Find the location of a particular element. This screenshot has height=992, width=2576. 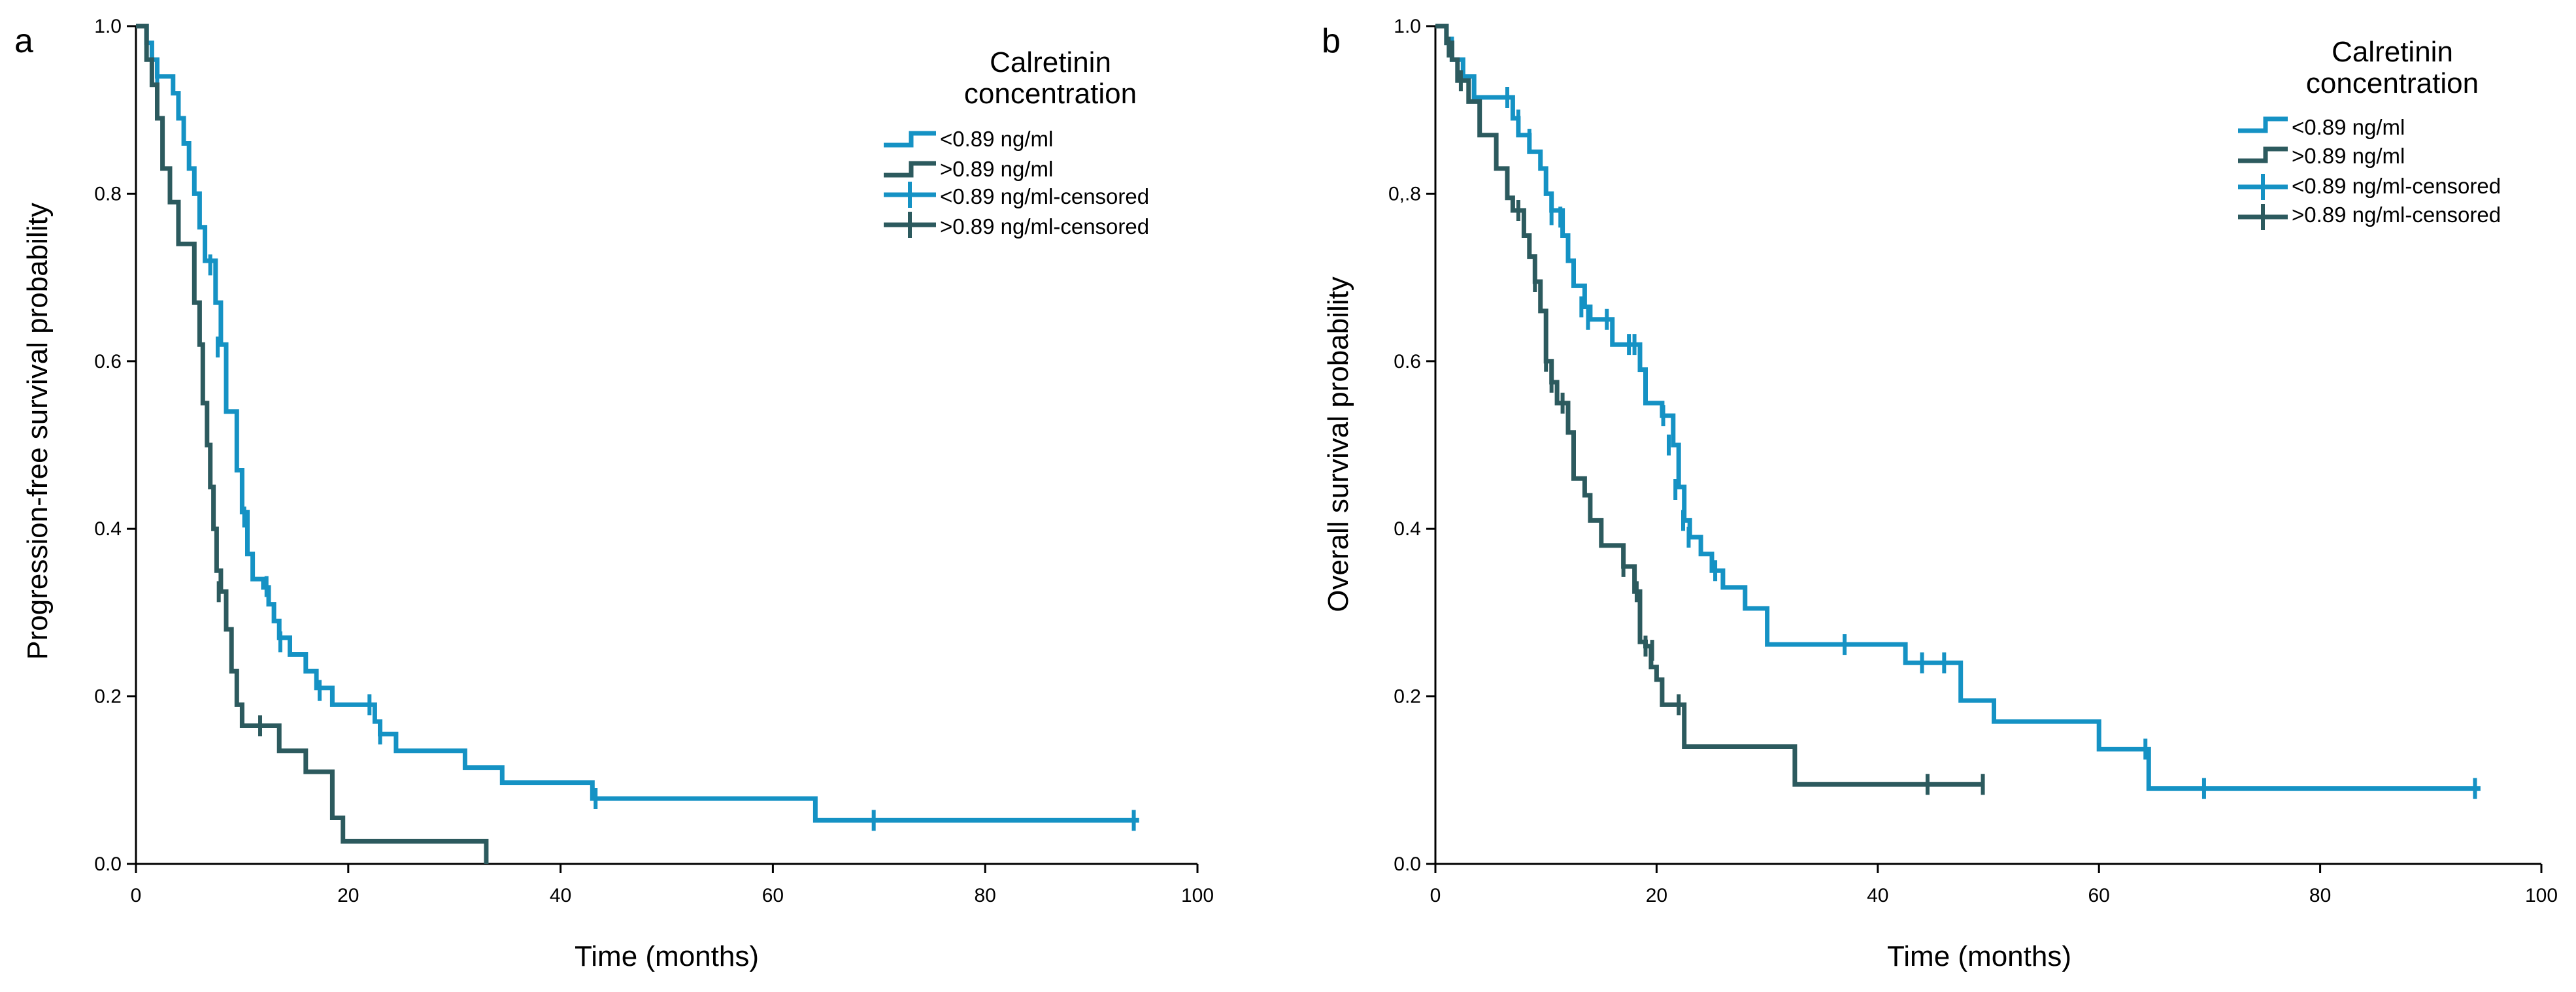

legend-swatch-high-b is located at coordinates (2263, 154).